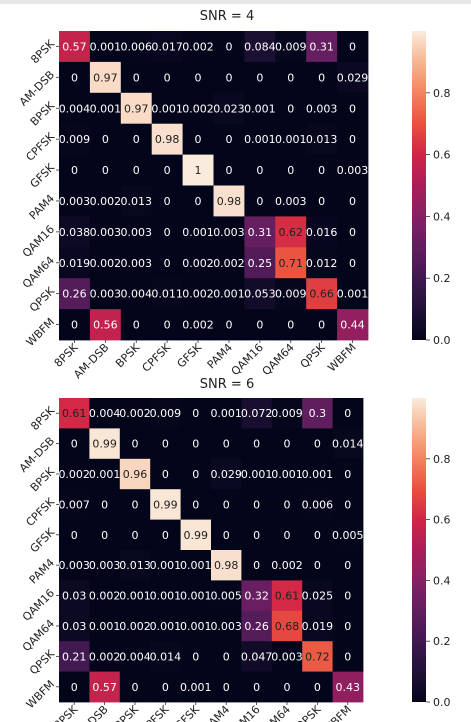  What do you see at coordinates (167, 294) in the screenshot?
I see `cell-value-label: 0.011` at bounding box center [167, 294].